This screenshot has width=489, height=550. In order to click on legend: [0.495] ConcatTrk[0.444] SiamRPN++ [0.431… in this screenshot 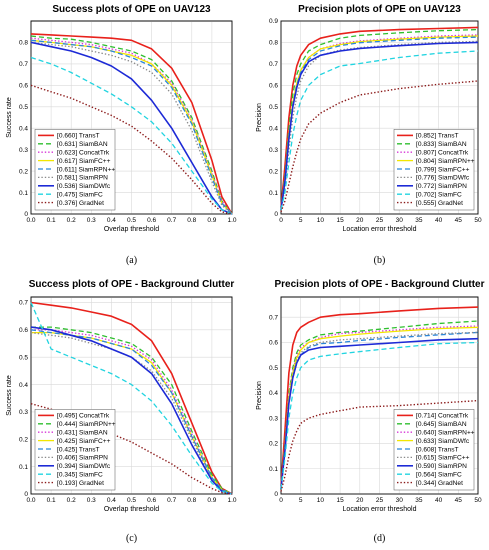, I will do `click(75, 450)`.